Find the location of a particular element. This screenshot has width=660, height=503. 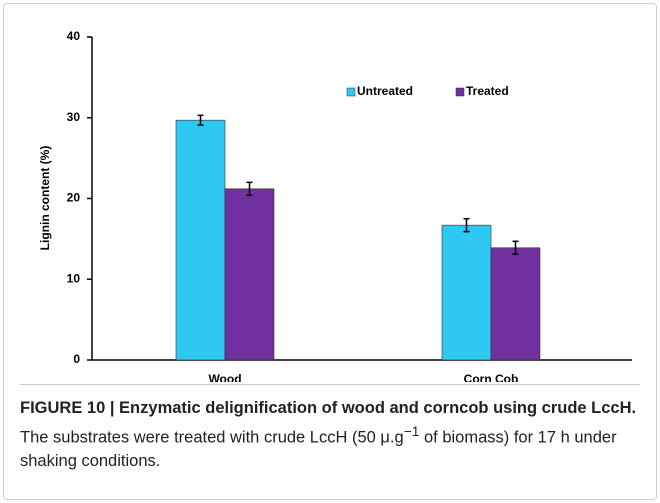

y-tick-label: 20 is located at coordinates (74, 198).